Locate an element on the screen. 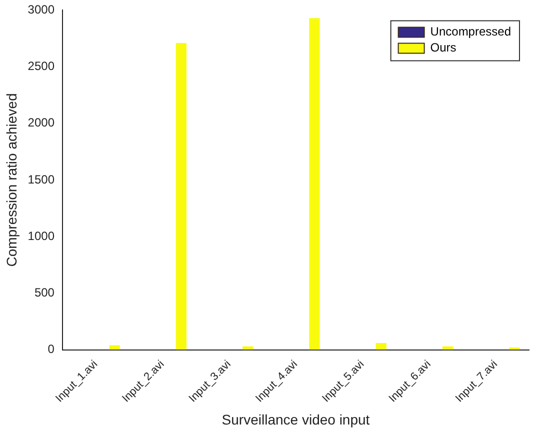 The height and width of the screenshot is (433, 541). y-tick-label: 1500 is located at coordinates (41, 179).